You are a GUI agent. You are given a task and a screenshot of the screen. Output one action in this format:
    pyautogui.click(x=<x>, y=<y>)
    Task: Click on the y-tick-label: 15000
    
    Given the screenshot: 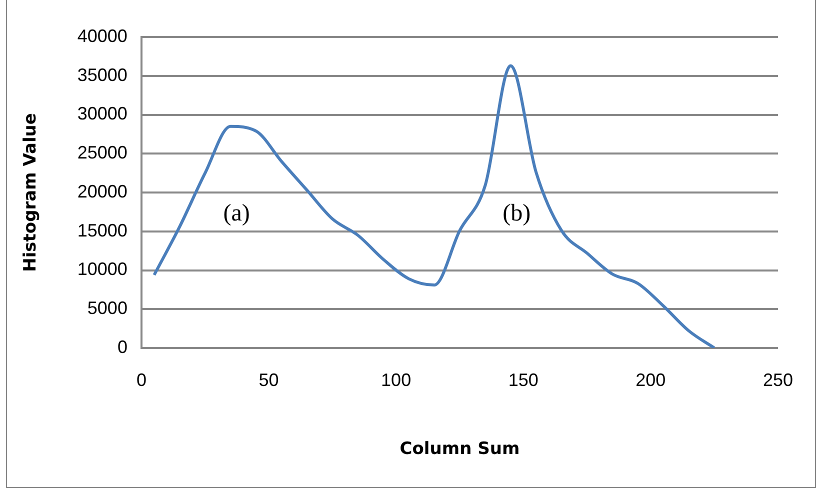 What is the action you would take?
    pyautogui.click(x=102, y=230)
    